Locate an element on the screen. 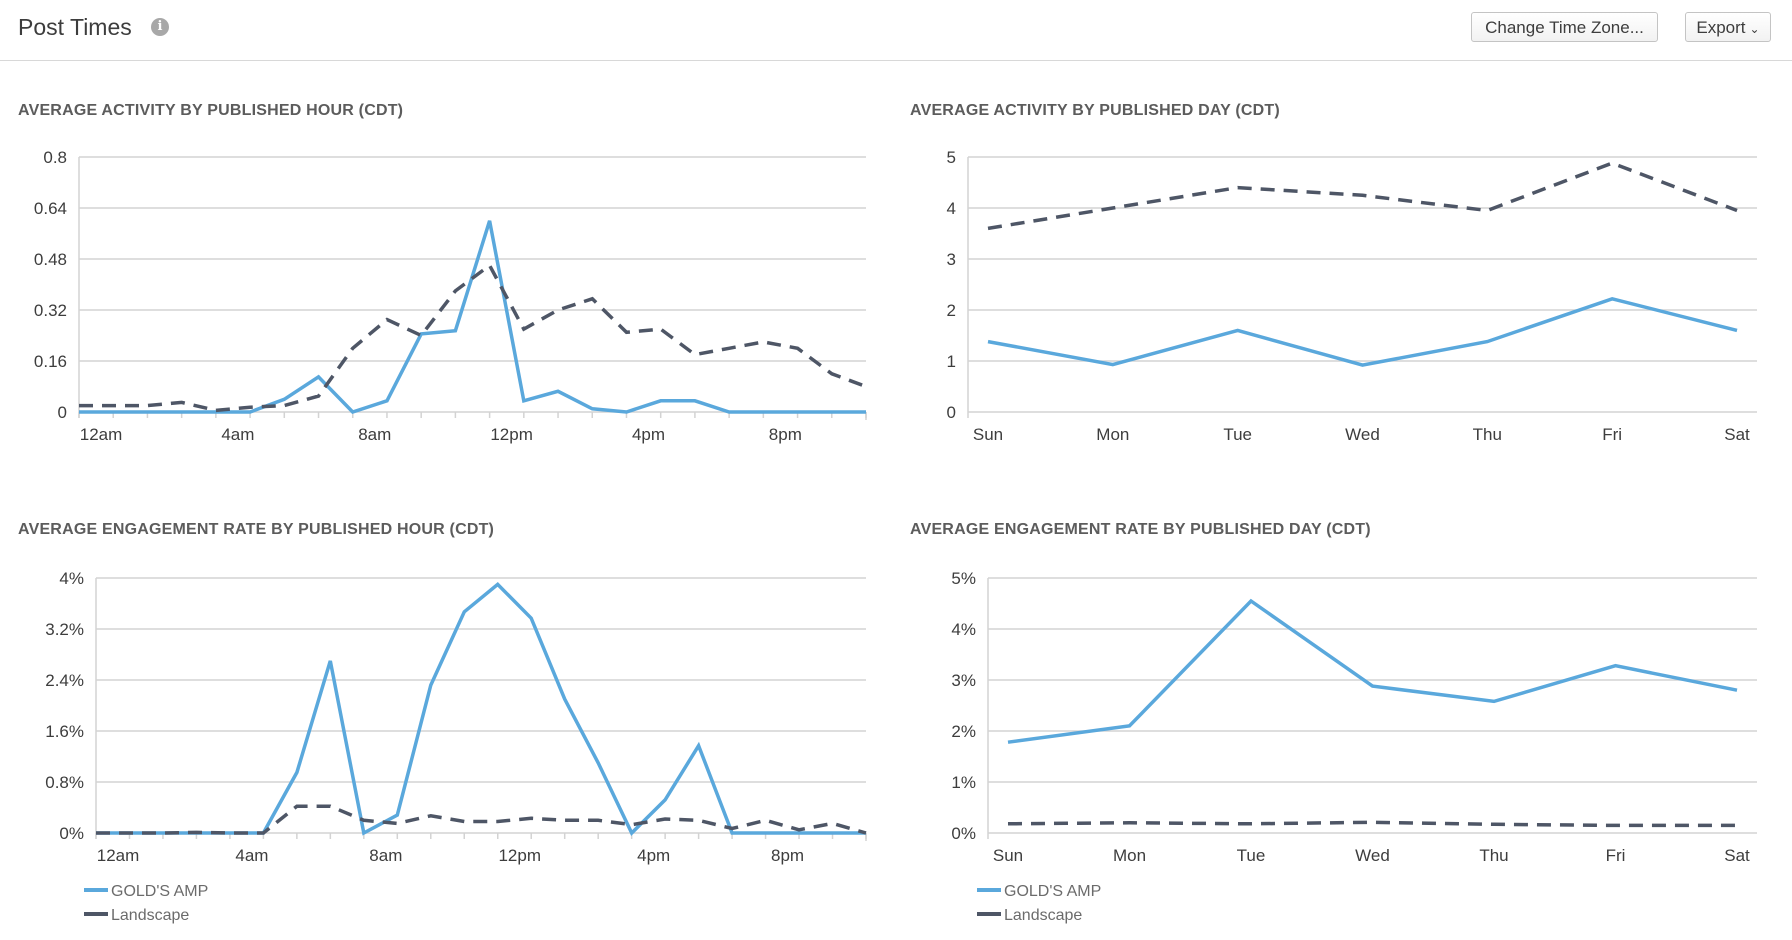 Image resolution: width=1792 pixels, height=940 pixels. y-tick-label: 3 is located at coordinates (951, 259).